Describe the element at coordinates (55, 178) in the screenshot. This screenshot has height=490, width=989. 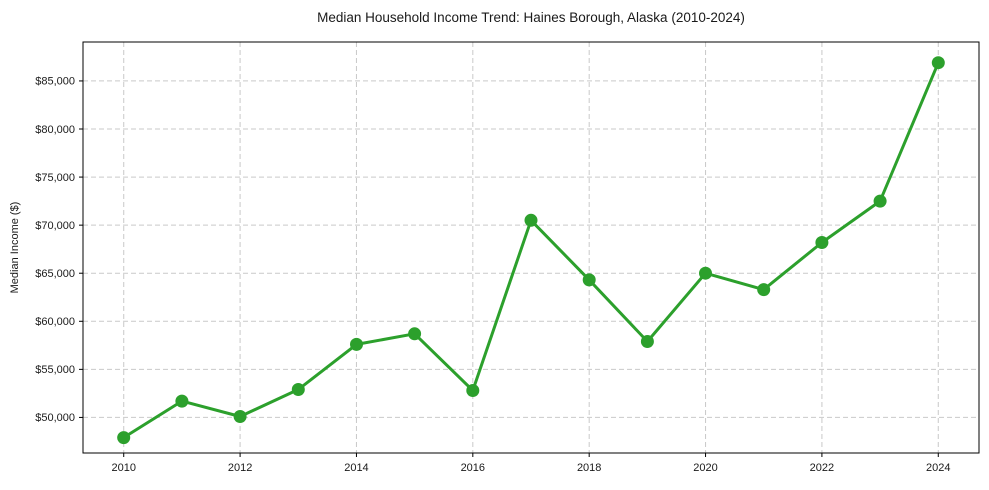
I see `y-tick-label: $75,000` at that location.